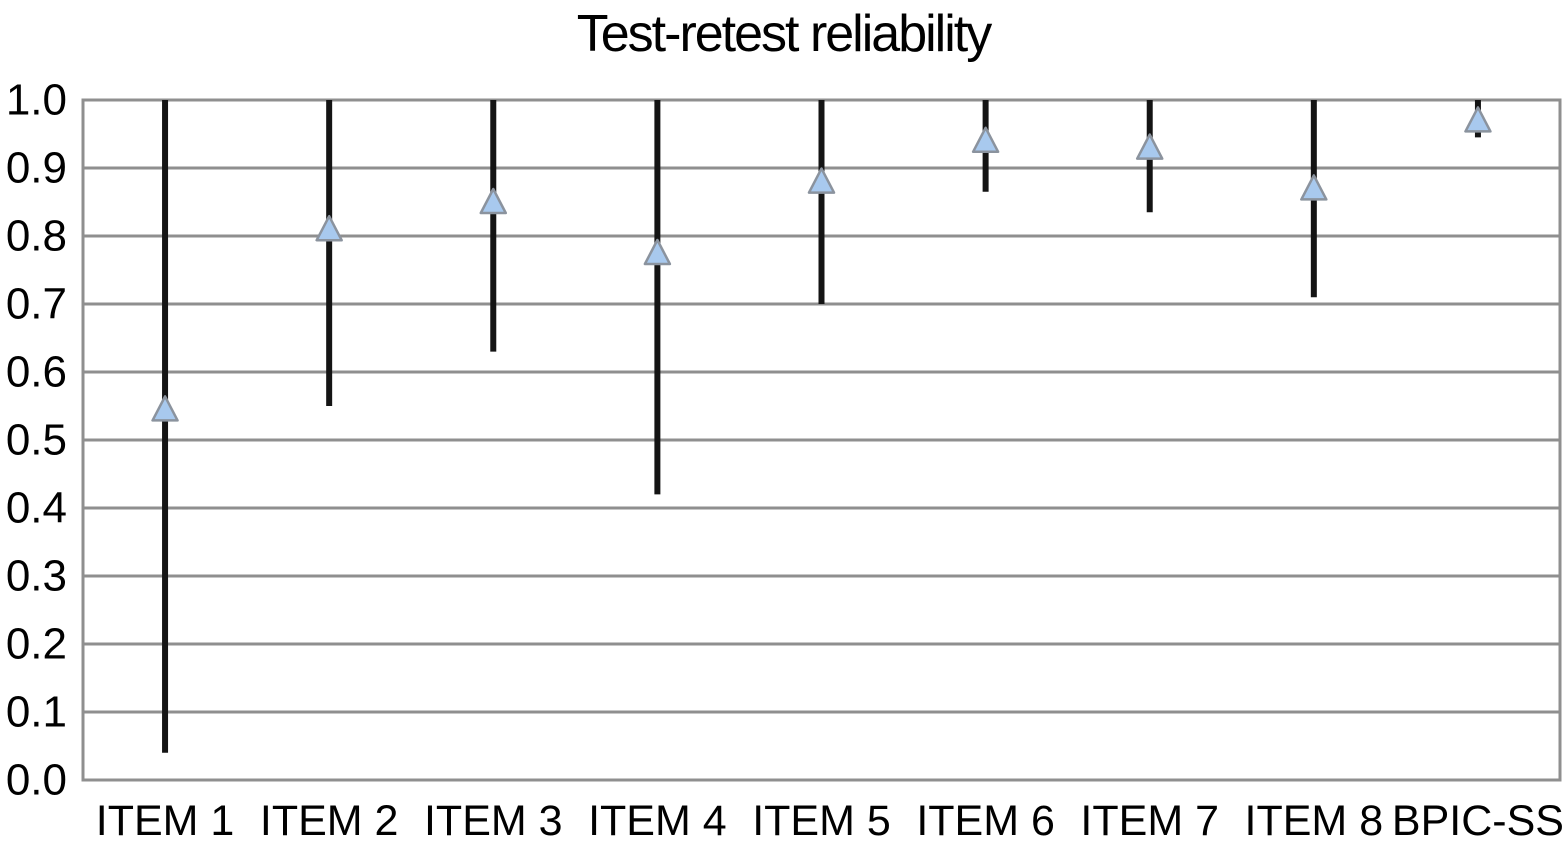 Image resolution: width=1567 pixels, height=850 pixels. I want to click on x-tick-label: ITEM 3, so click(493, 821).